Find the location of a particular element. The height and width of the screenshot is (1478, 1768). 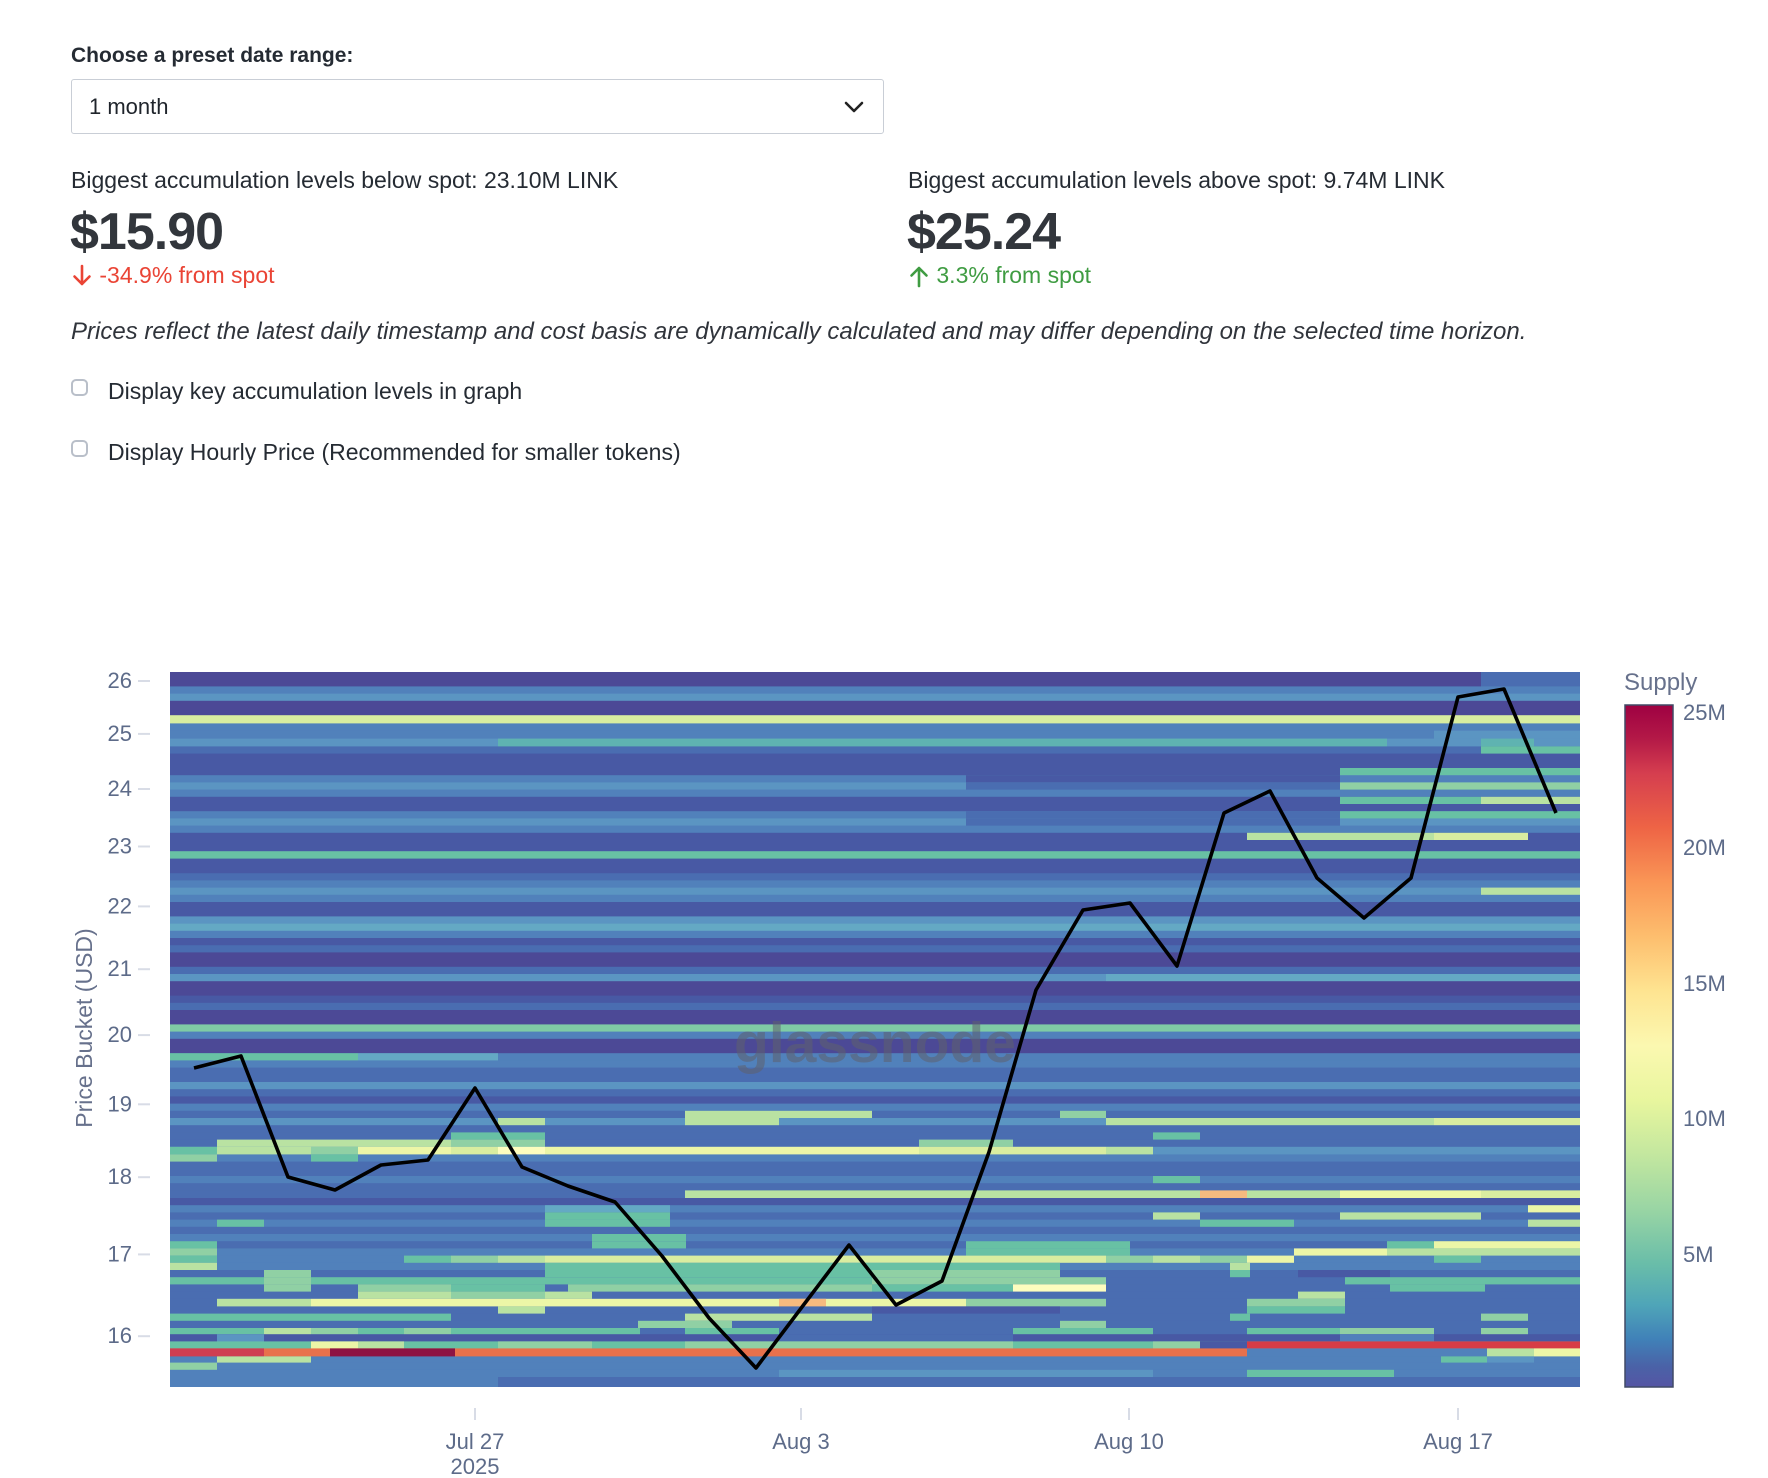

svg-text: 24 is located at coordinates (120, 788).